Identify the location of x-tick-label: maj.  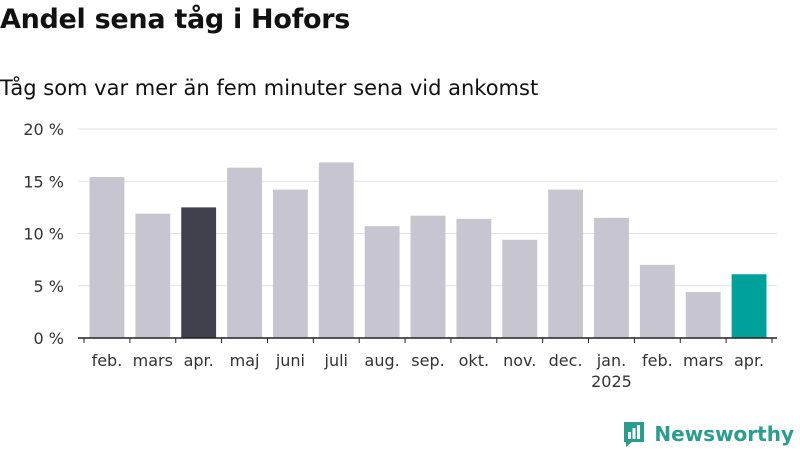
(245, 360).